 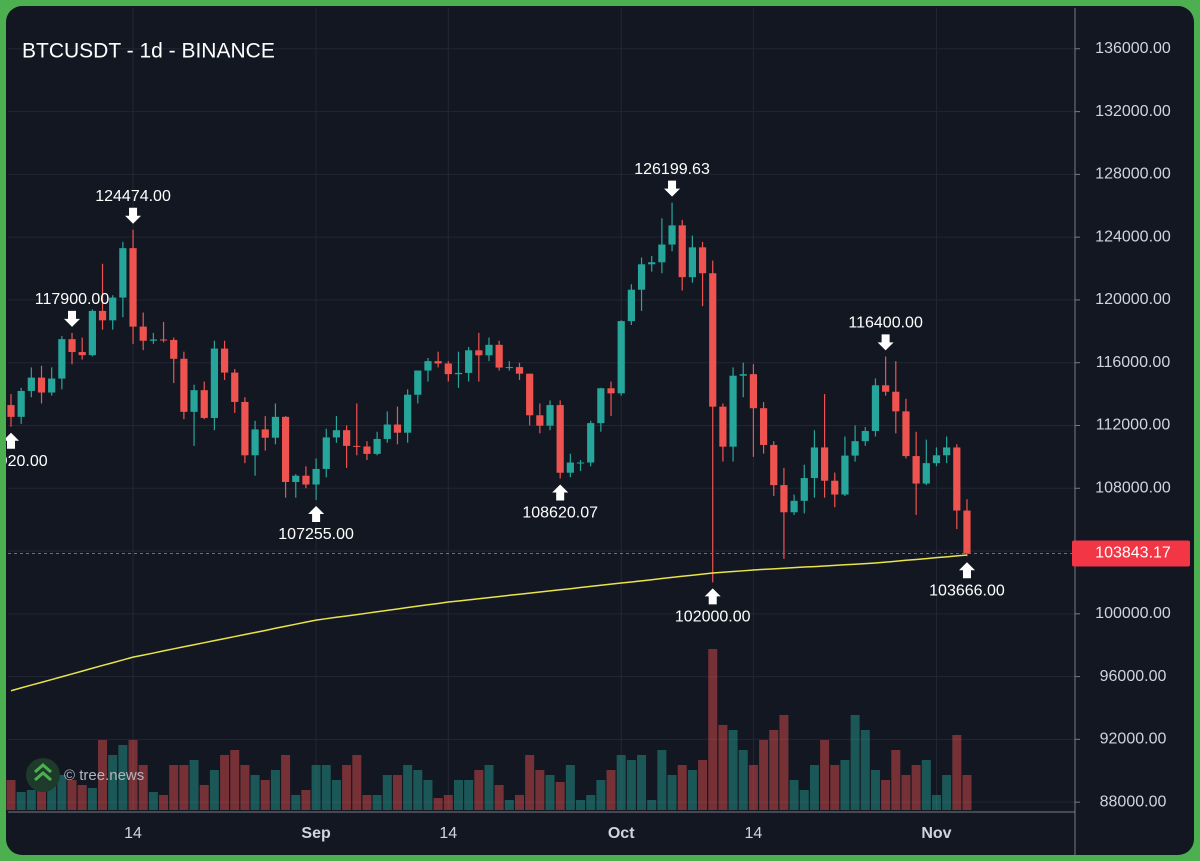 I want to click on y-tick-label: 96000.00, so click(x=1133, y=676).